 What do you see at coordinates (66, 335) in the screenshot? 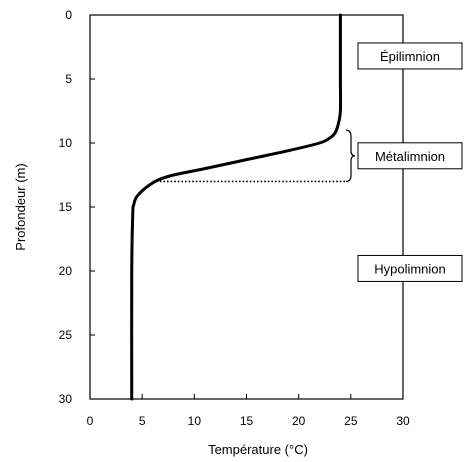
I see `y-tick-label: 25` at bounding box center [66, 335].